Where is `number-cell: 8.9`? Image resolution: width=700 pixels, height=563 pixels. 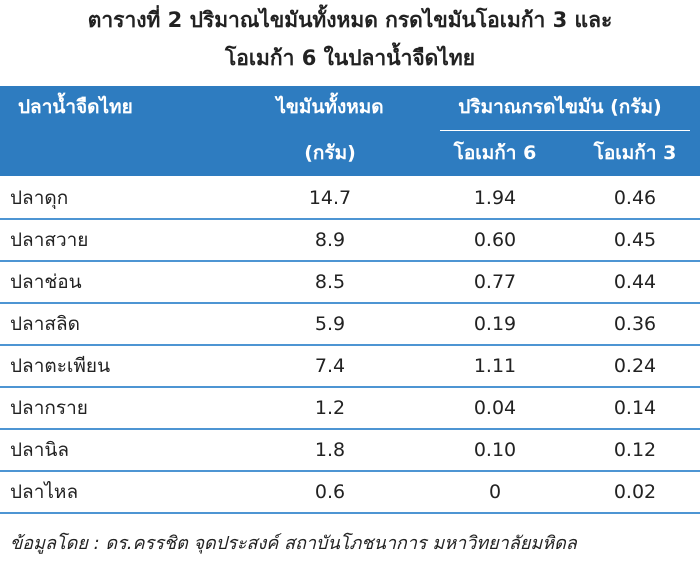 number-cell: 8.9 is located at coordinates (330, 240).